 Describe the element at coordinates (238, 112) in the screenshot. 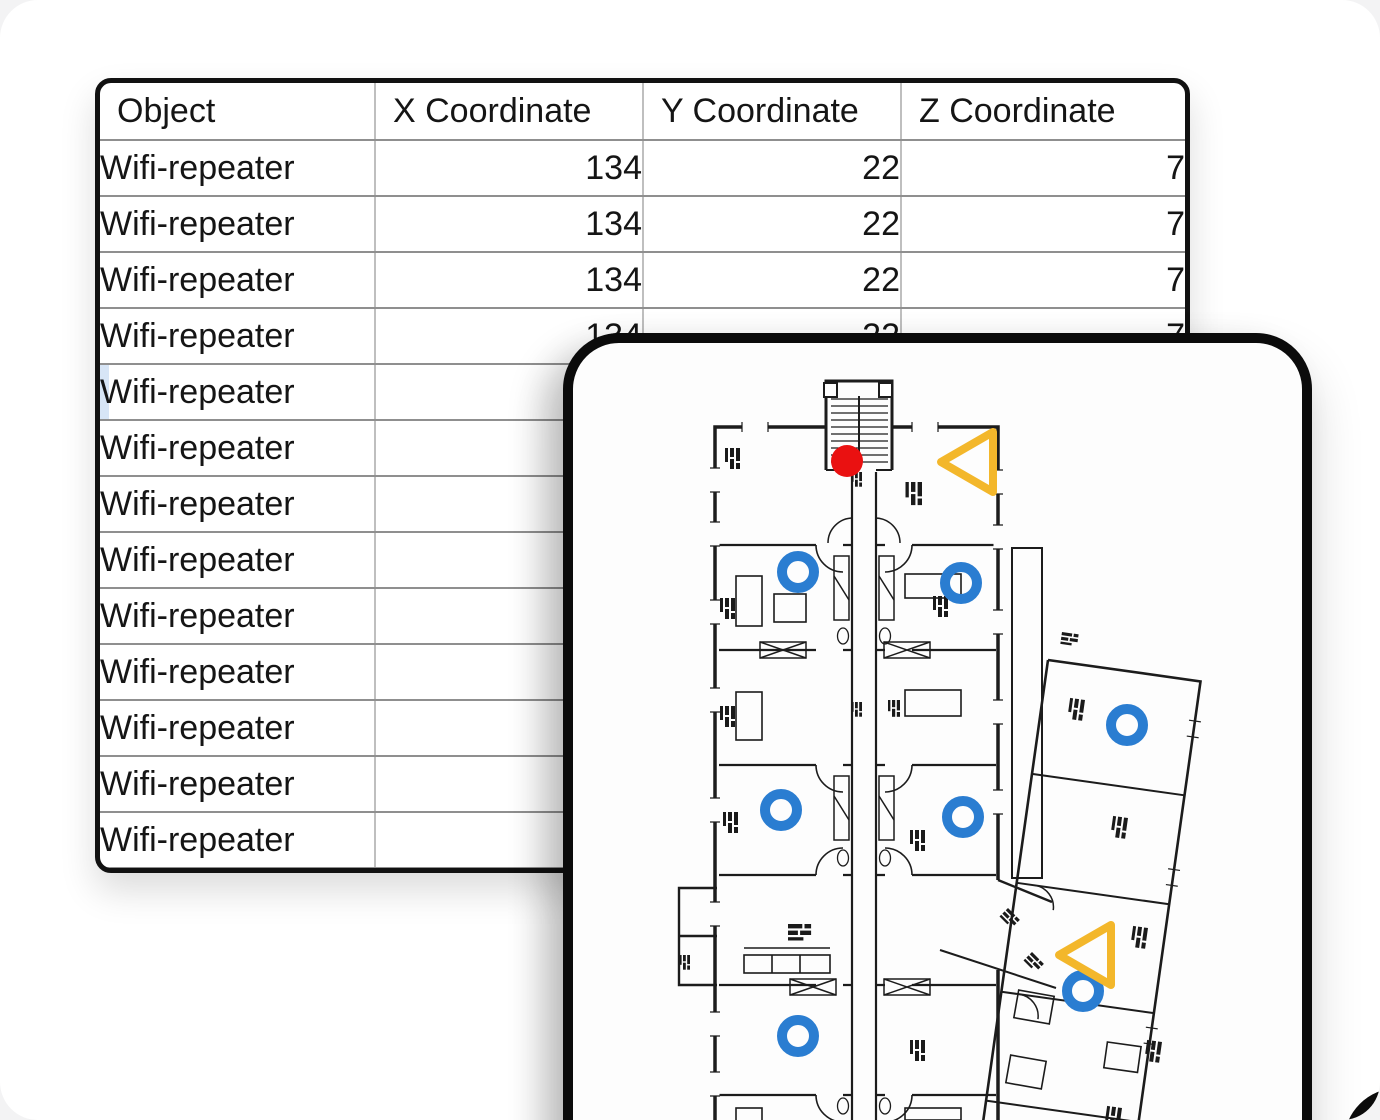

I see `column-header-0: Object` at that location.